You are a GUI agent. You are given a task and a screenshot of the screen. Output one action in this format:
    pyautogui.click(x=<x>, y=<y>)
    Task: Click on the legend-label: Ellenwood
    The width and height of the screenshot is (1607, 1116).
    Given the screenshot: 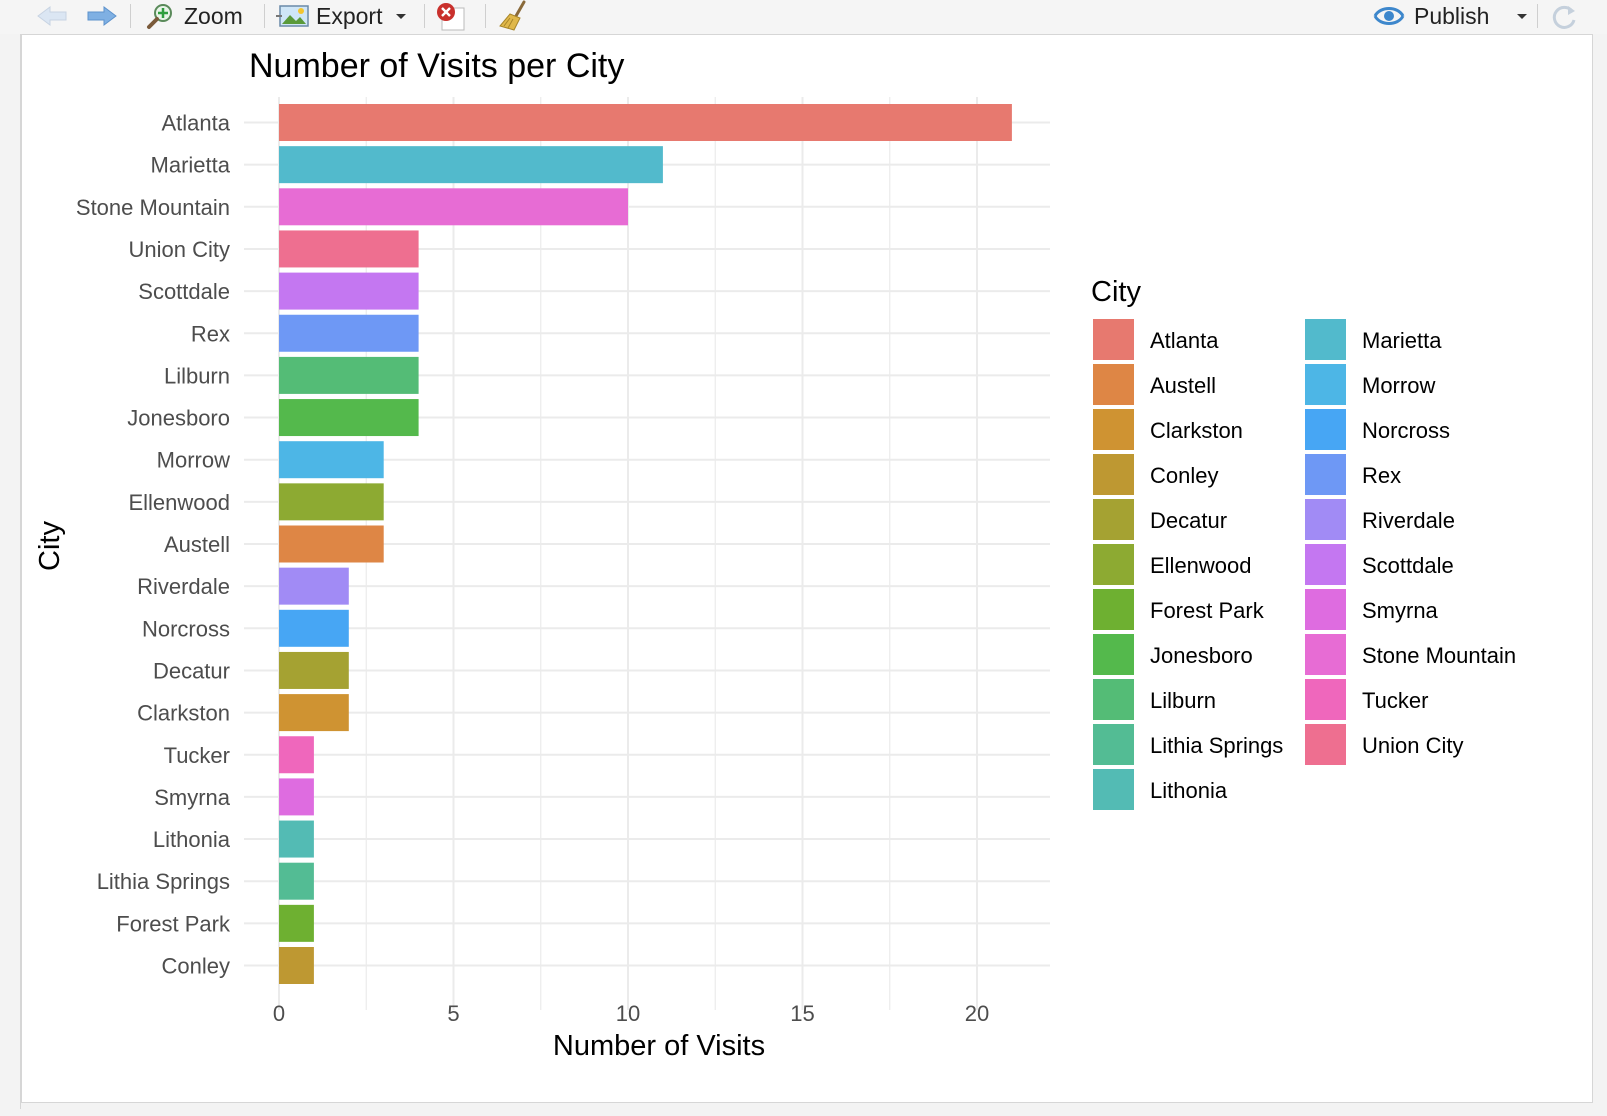 What is the action you would take?
    pyautogui.click(x=1201, y=565)
    